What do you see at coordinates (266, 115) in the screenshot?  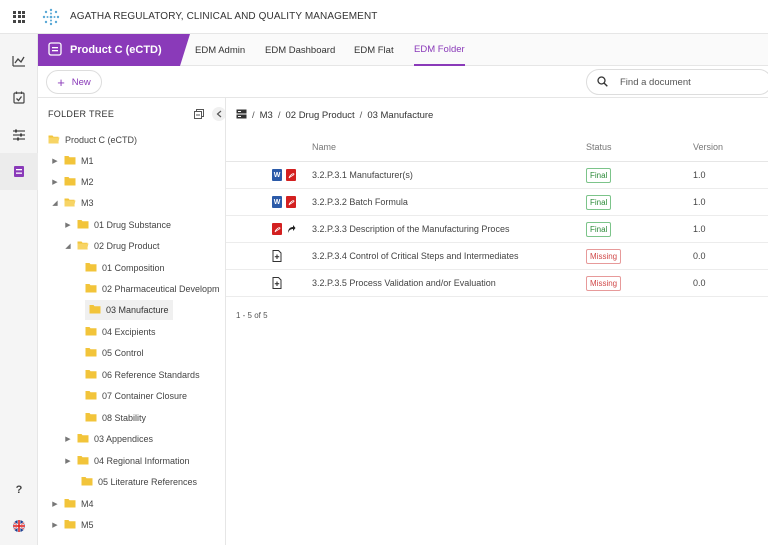 I see `breadcrumb-item: M3` at bounding box center [266, 115].